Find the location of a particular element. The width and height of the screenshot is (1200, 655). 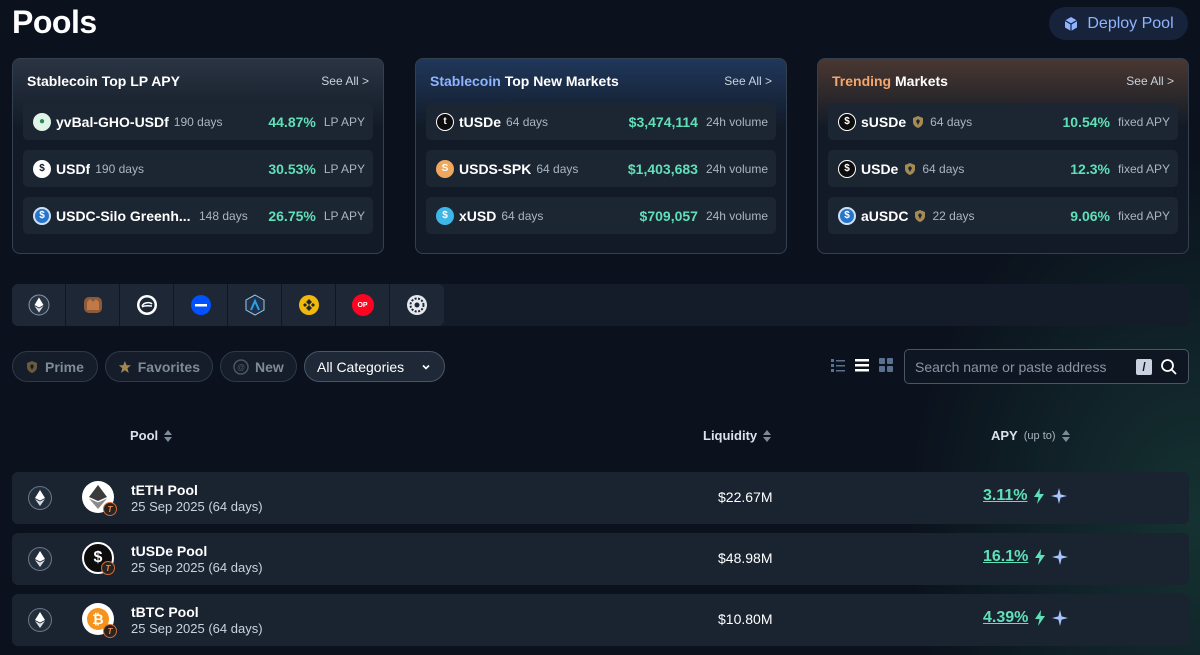

arbitrum-icon is located at coordinates (254, 305).